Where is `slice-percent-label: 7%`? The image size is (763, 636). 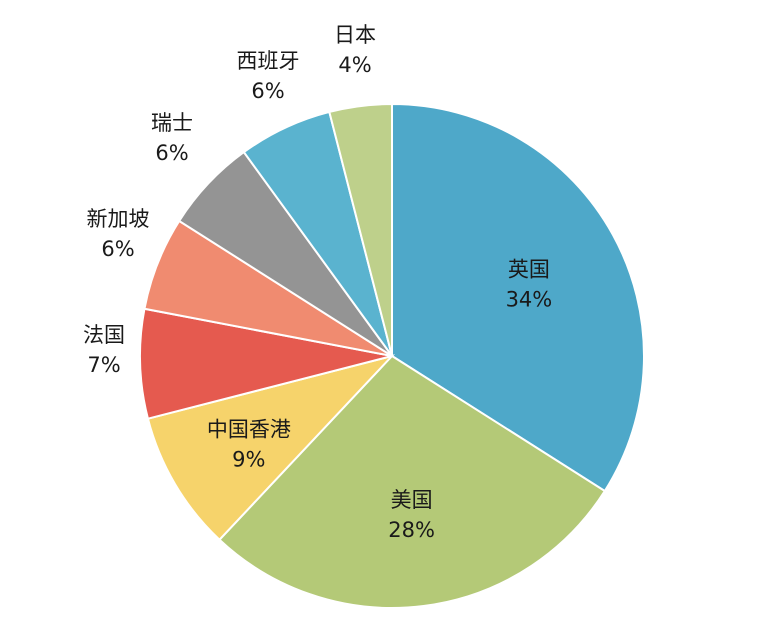
slice-percent-label: 7% is located at coordinates (103, 365).